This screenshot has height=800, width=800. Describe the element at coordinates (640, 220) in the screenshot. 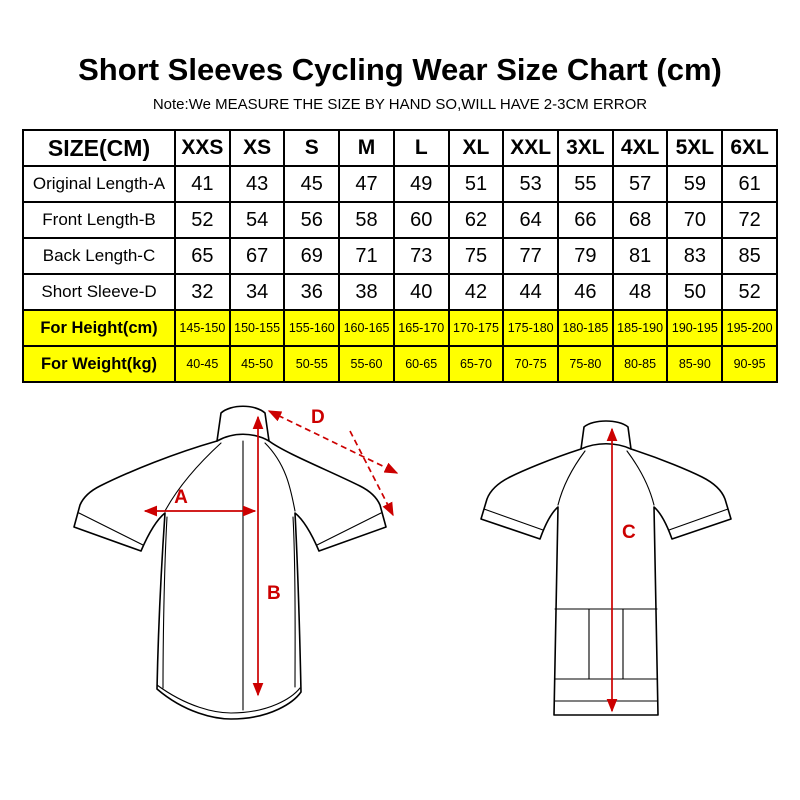

I see `size-value: 68` at that location.